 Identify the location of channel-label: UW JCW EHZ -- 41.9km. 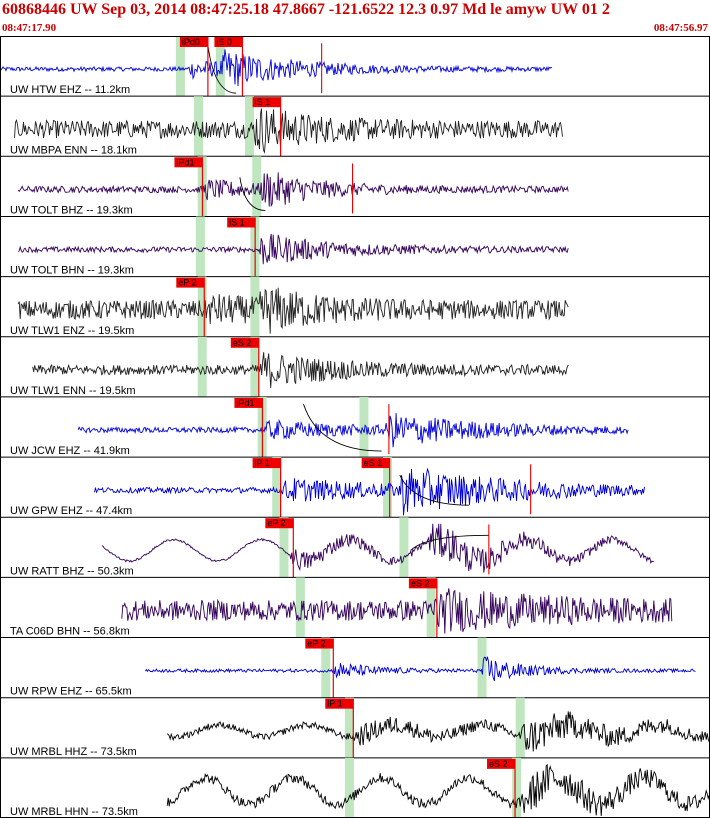
(70, 451).